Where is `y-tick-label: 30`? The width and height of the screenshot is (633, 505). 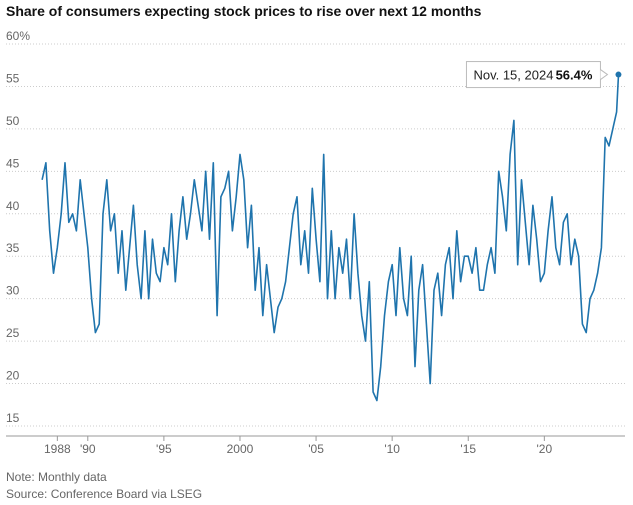 y-tick-label: 30 is located at coordinates (13, 291).